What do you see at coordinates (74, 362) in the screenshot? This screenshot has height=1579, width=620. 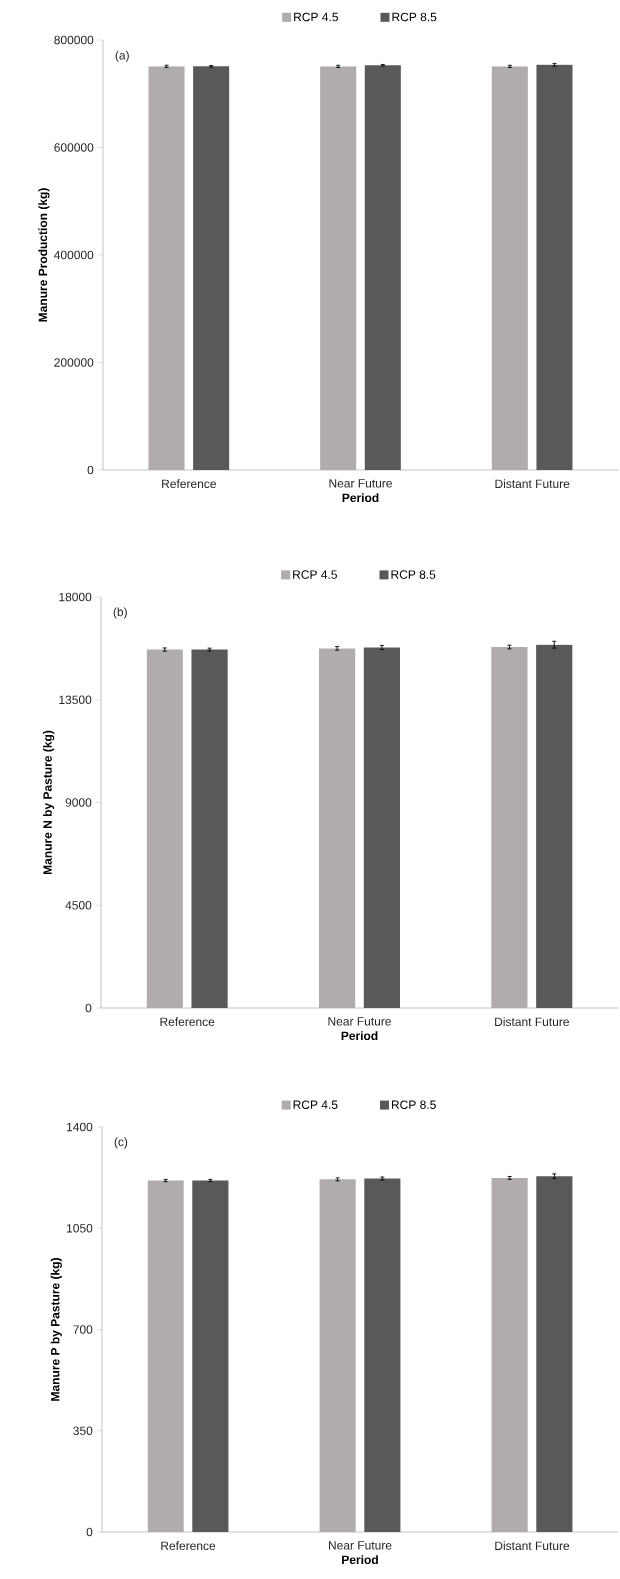 I see `y-tick-label: 200000` at bounding box center [74, 362].